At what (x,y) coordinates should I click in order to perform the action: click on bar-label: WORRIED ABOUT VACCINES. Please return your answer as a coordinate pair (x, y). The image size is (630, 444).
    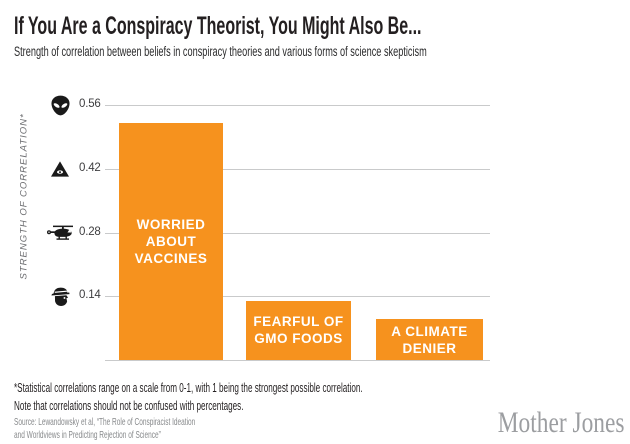
    Looking at the image, I should click on (171, 242).